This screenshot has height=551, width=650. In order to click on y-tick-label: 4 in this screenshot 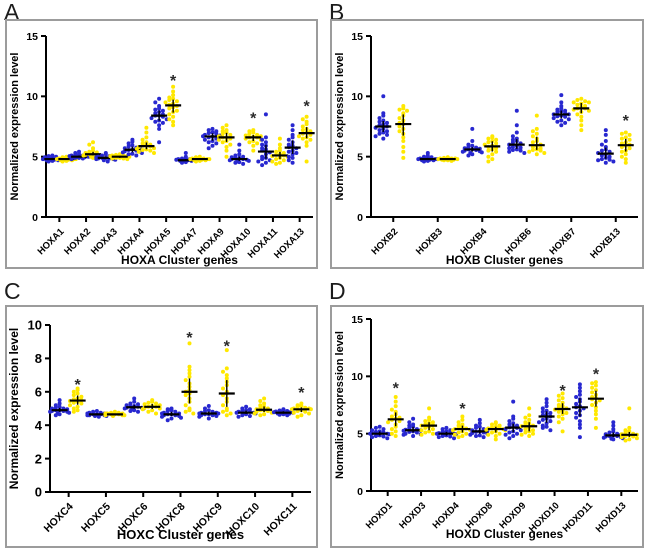, I will do `click(39, 425)`.